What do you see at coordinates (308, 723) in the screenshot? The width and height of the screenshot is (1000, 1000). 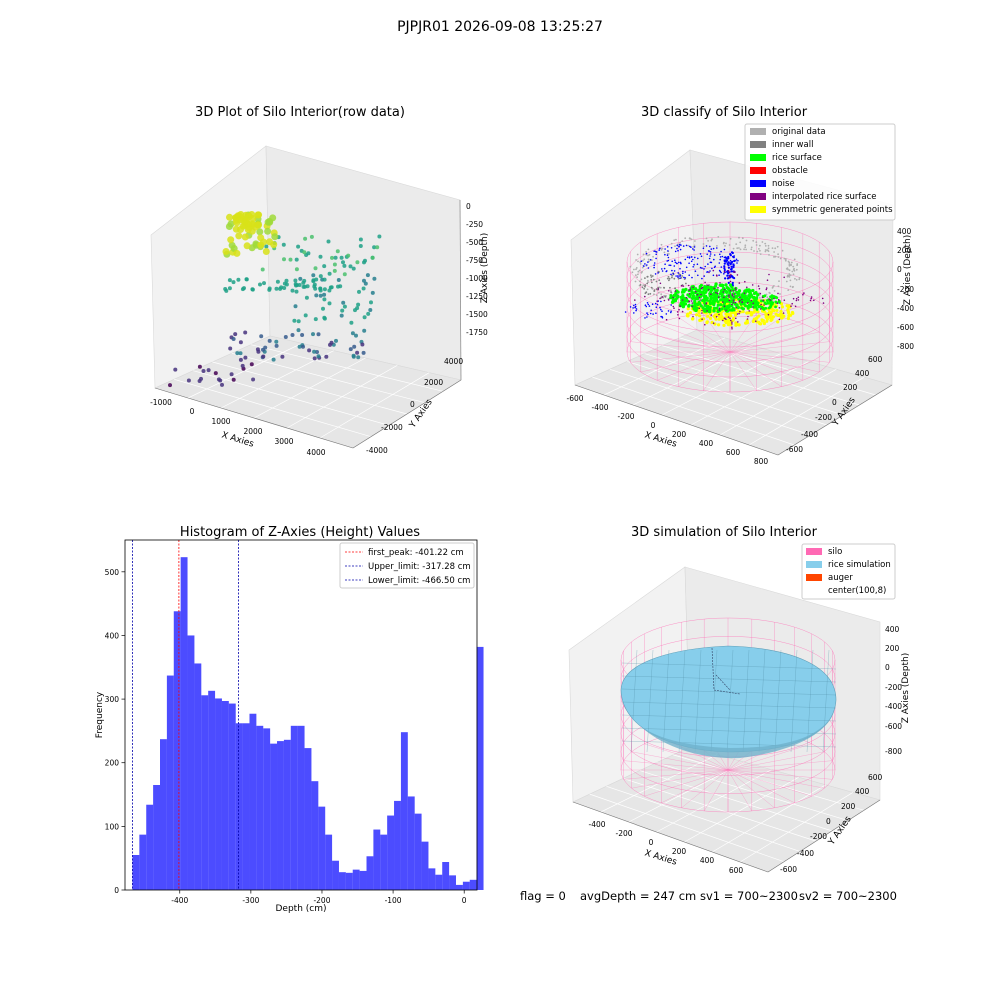 I see `histogram-bars` at bounding box center [308, 723].